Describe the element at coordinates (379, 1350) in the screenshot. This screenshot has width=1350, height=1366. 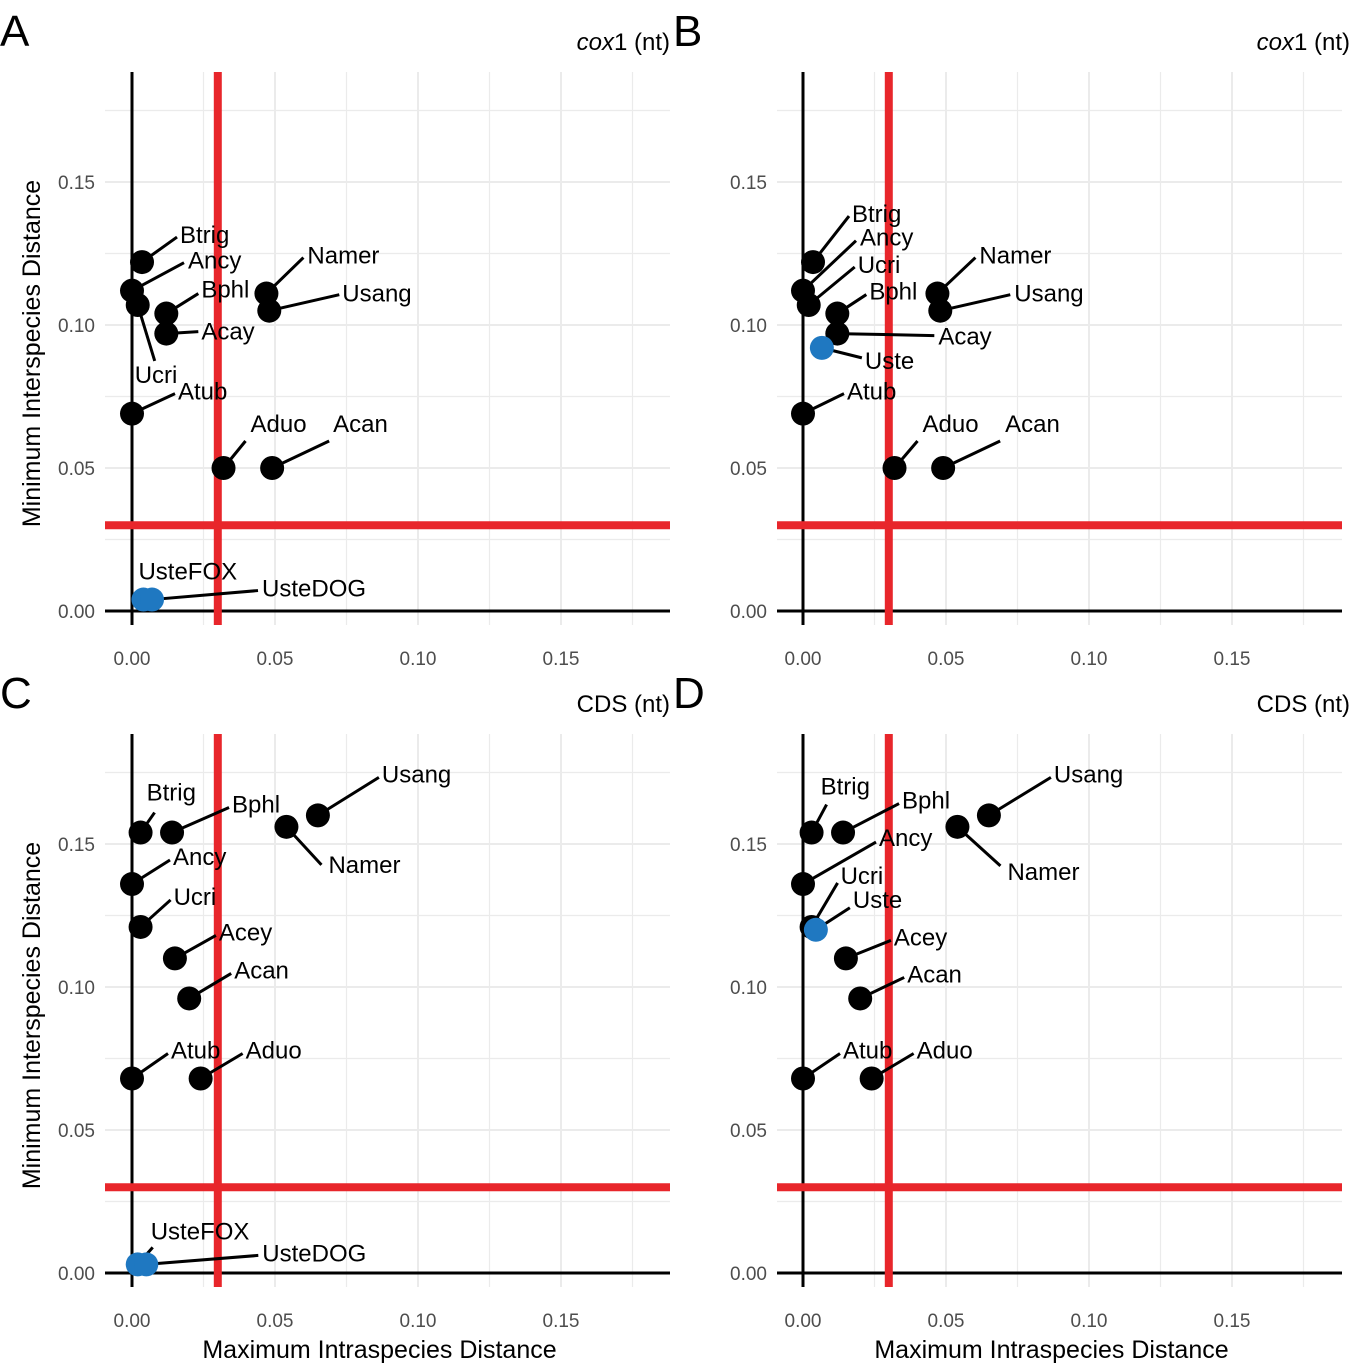
I see `x-axis-title: Maximum Intraspecies Distance` at that location.